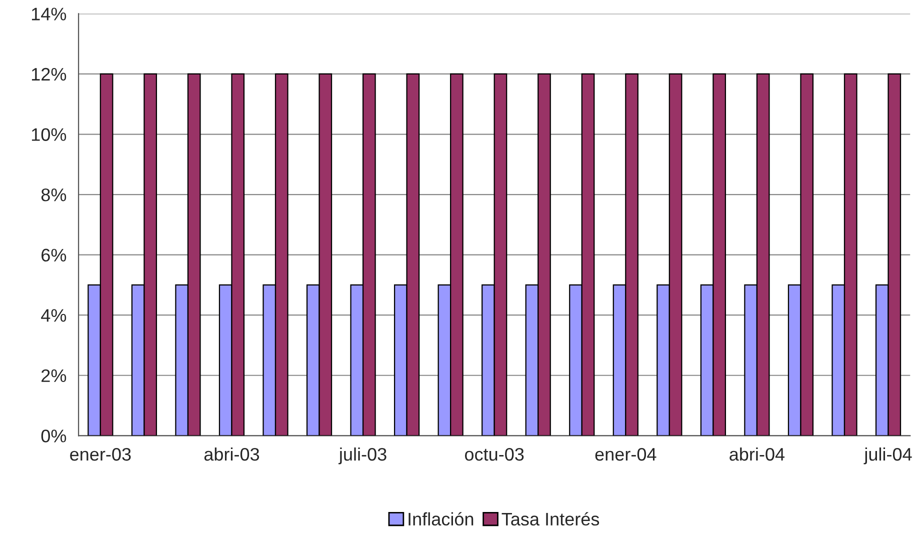  What do you see at coordinates (888, 455) in the screenshot?
I see `x-tick-label: juli-04` at bounding box center [888, 455].